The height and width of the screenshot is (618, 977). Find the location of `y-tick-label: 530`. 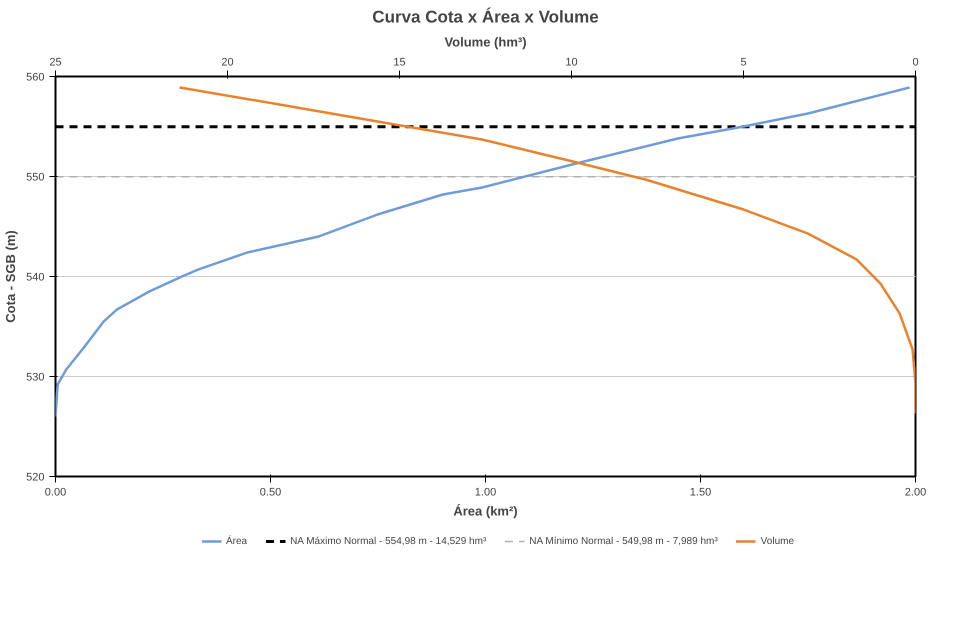

y-tick-label: 530 is located at coordinates (35, 378).